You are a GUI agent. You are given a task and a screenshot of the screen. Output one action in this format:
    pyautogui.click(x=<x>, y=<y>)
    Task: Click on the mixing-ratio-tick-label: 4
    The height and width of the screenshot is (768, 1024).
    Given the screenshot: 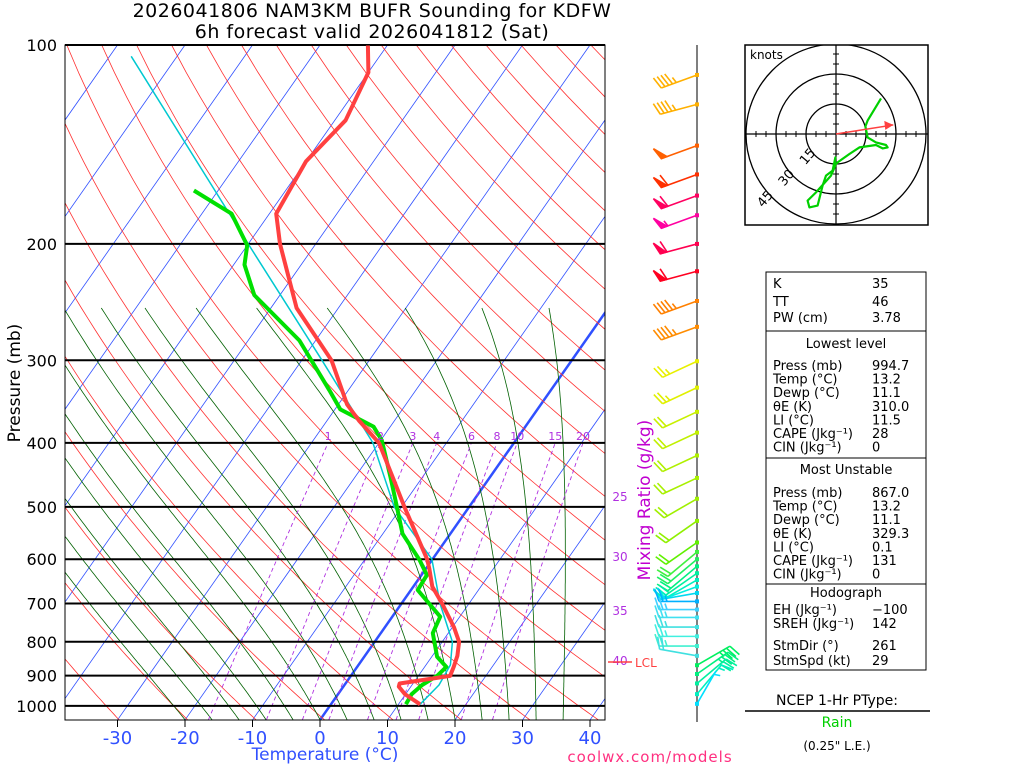 What is the action you would take?
    pyautogui.click(x=436, y=436)
    